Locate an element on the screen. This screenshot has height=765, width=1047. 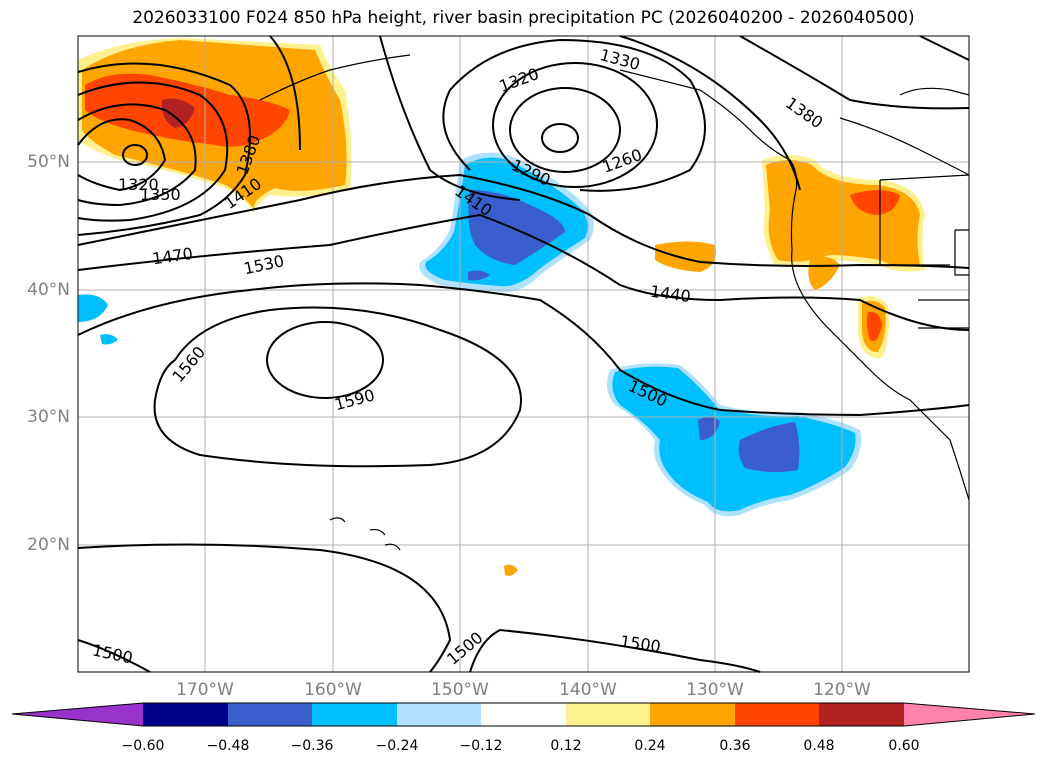
lat-label: 30°N is located at coordinates (48, 417).